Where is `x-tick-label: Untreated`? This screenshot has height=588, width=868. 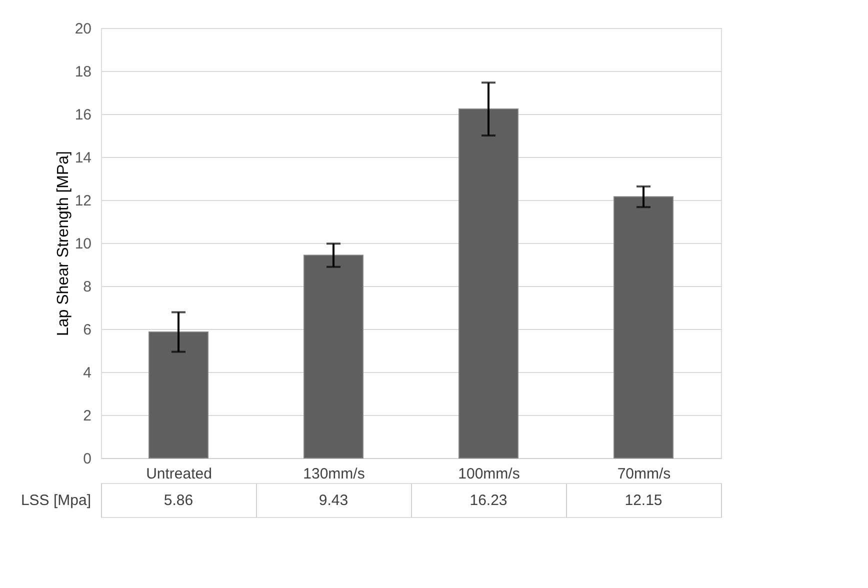
x-tick-label: Untreated is located at coordinates (179, 474).